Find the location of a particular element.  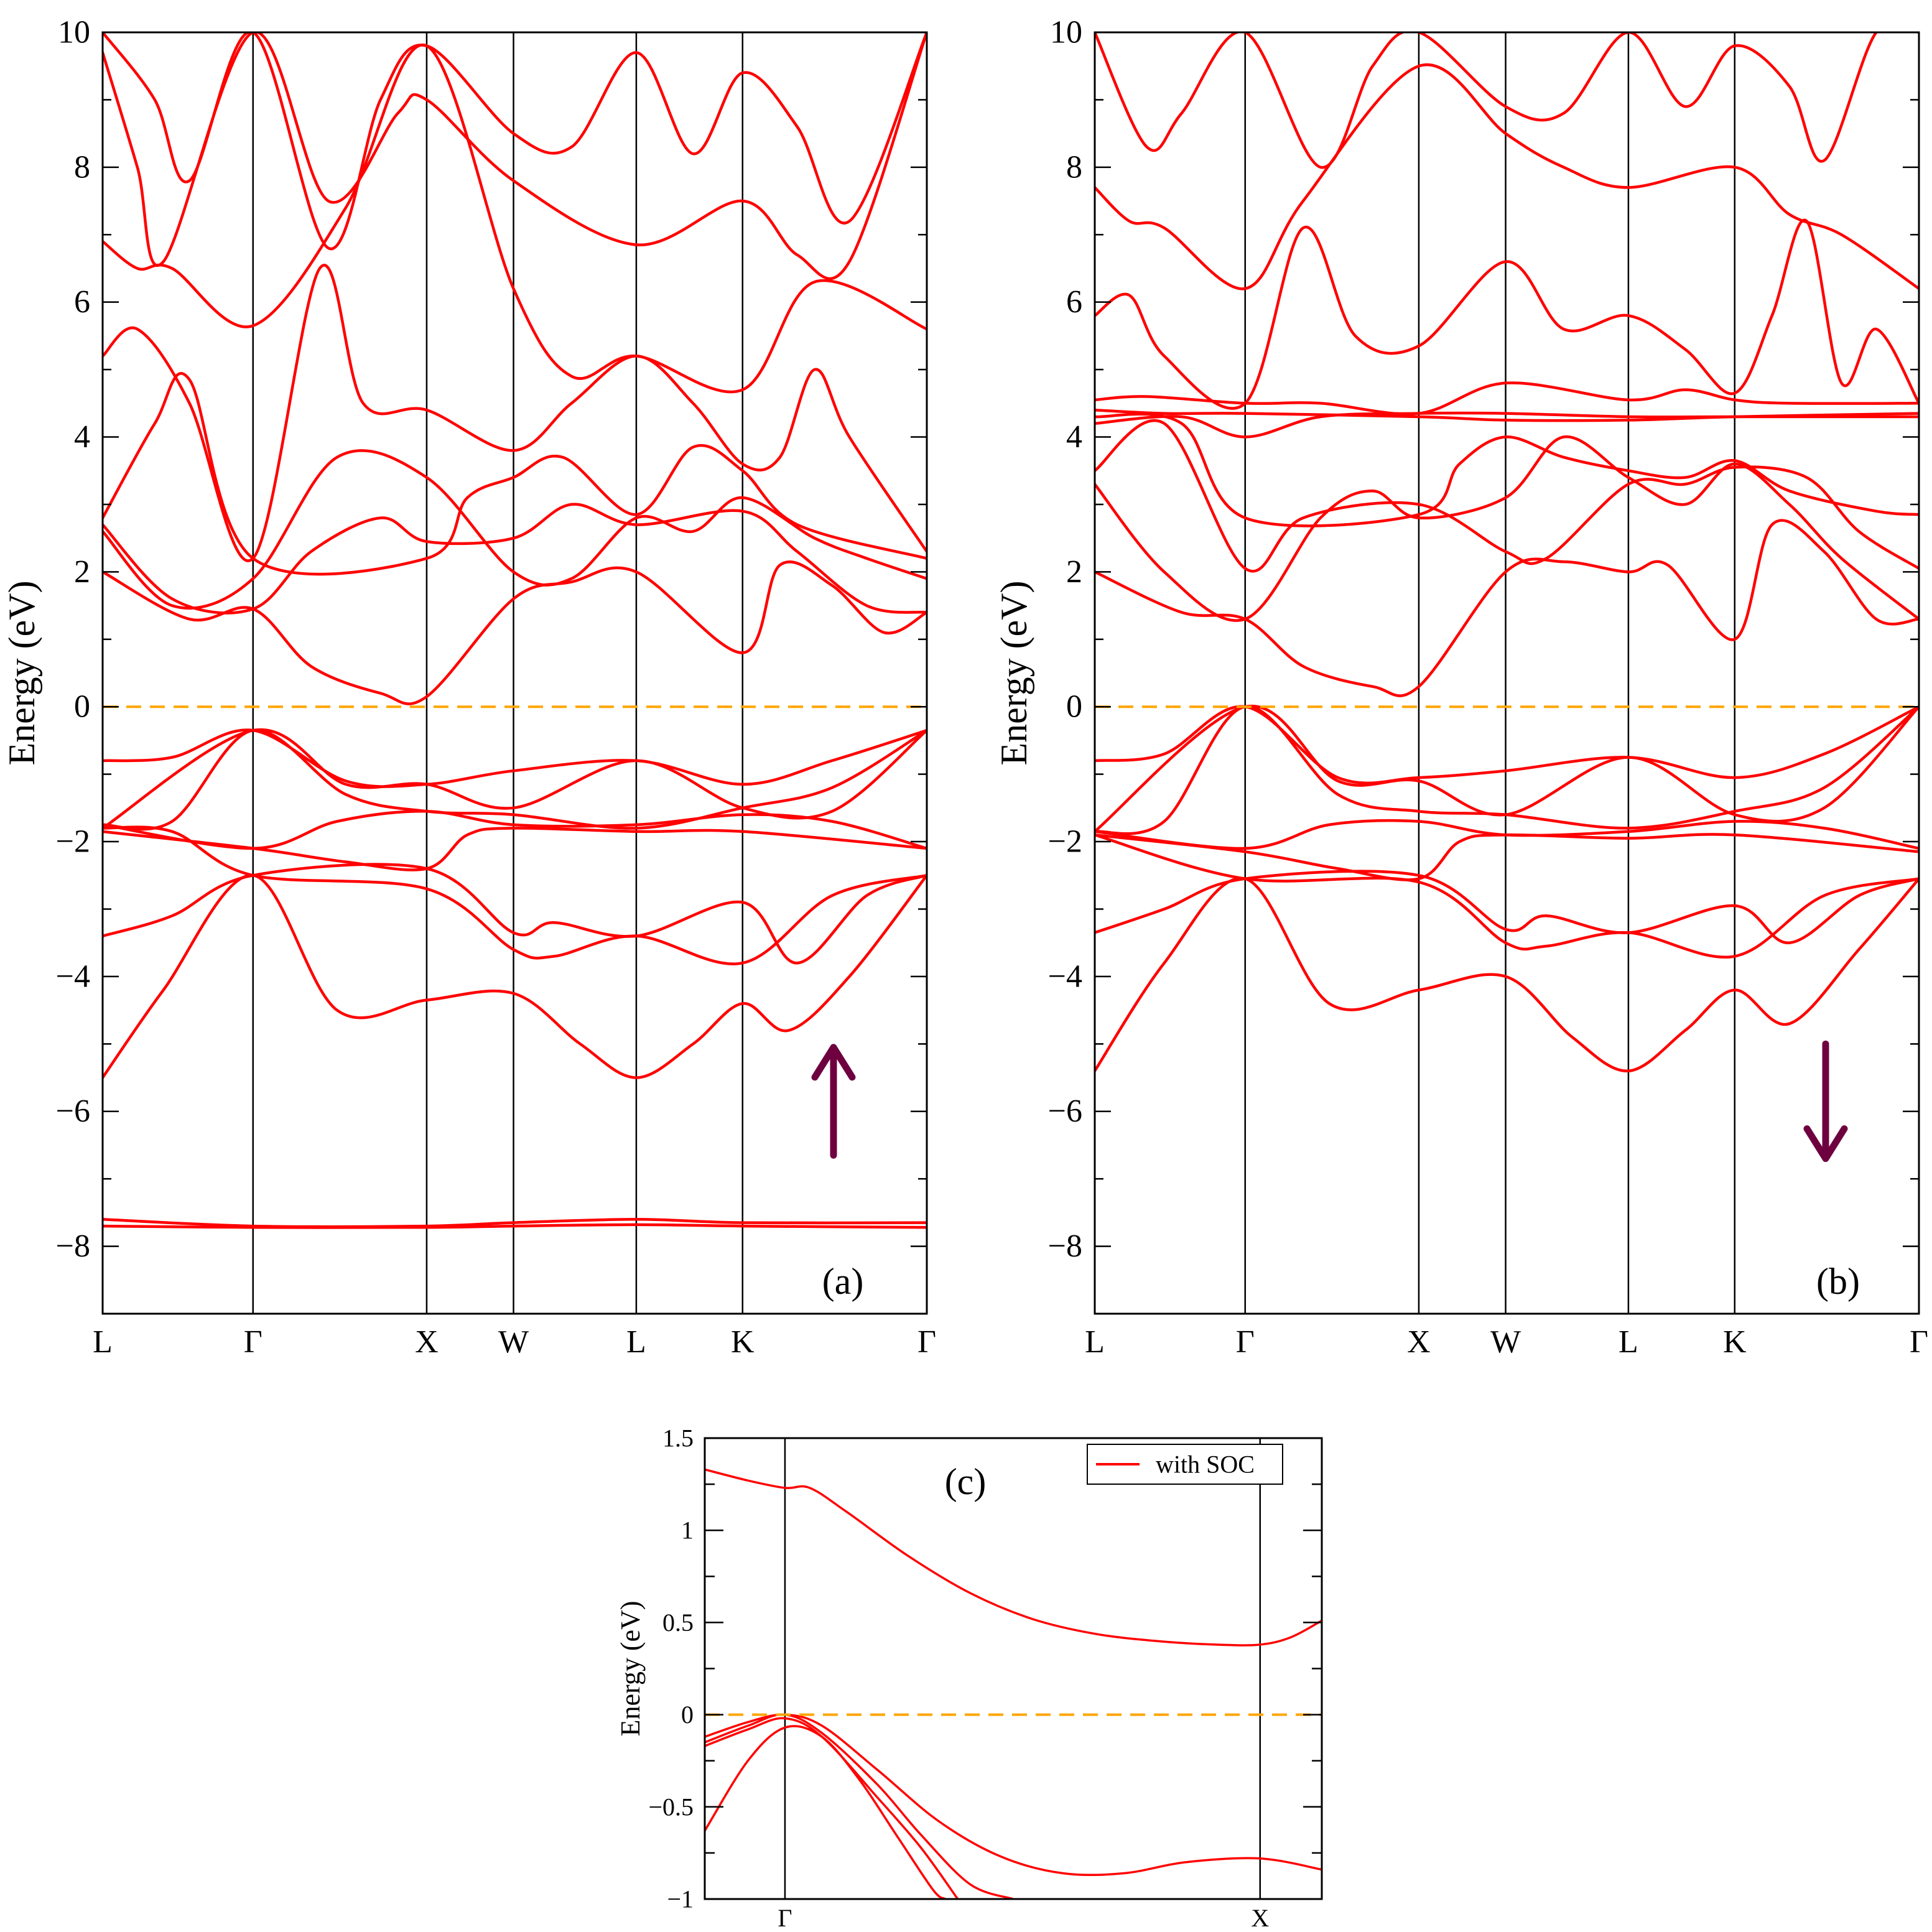

y-tick-label: −0.5 is located at coordinates (671, 1807).